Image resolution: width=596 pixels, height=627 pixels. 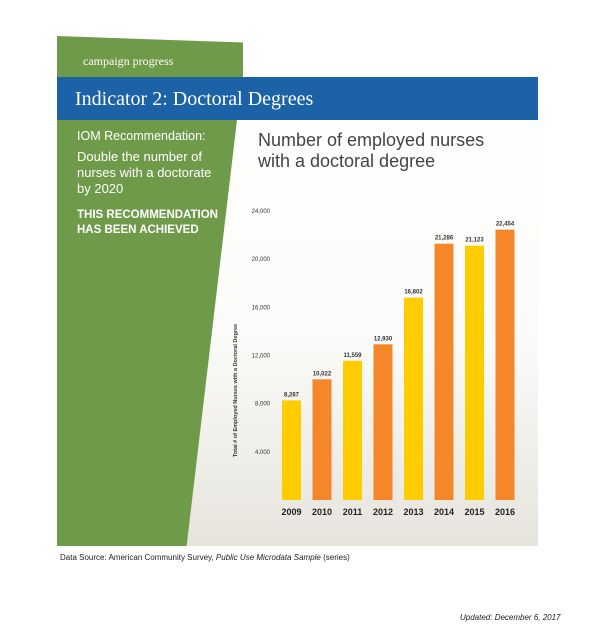 What do you see at coordinates (474, 512) in the screenshot?
I see `x-tick-label: 2015` at bounding box center [474, 512].